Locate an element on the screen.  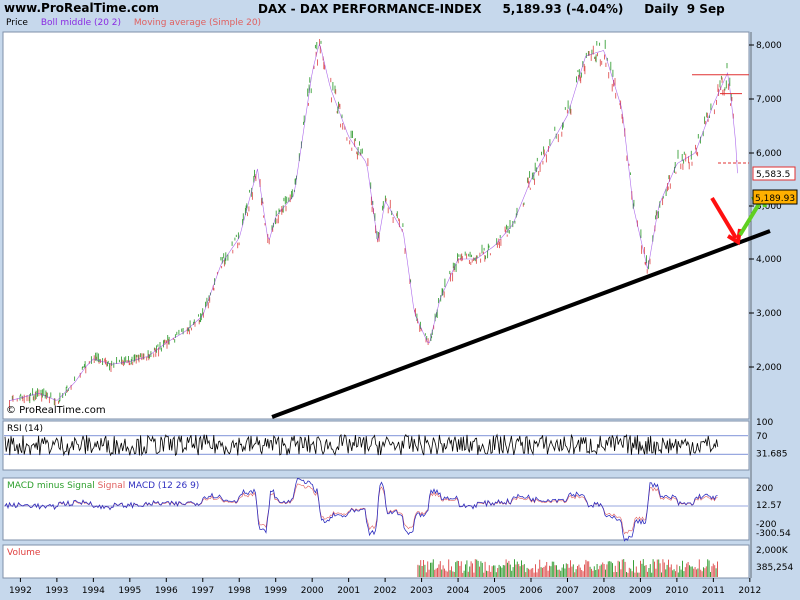
x-tick-label: 1993 is located at coordinates (56, 591).